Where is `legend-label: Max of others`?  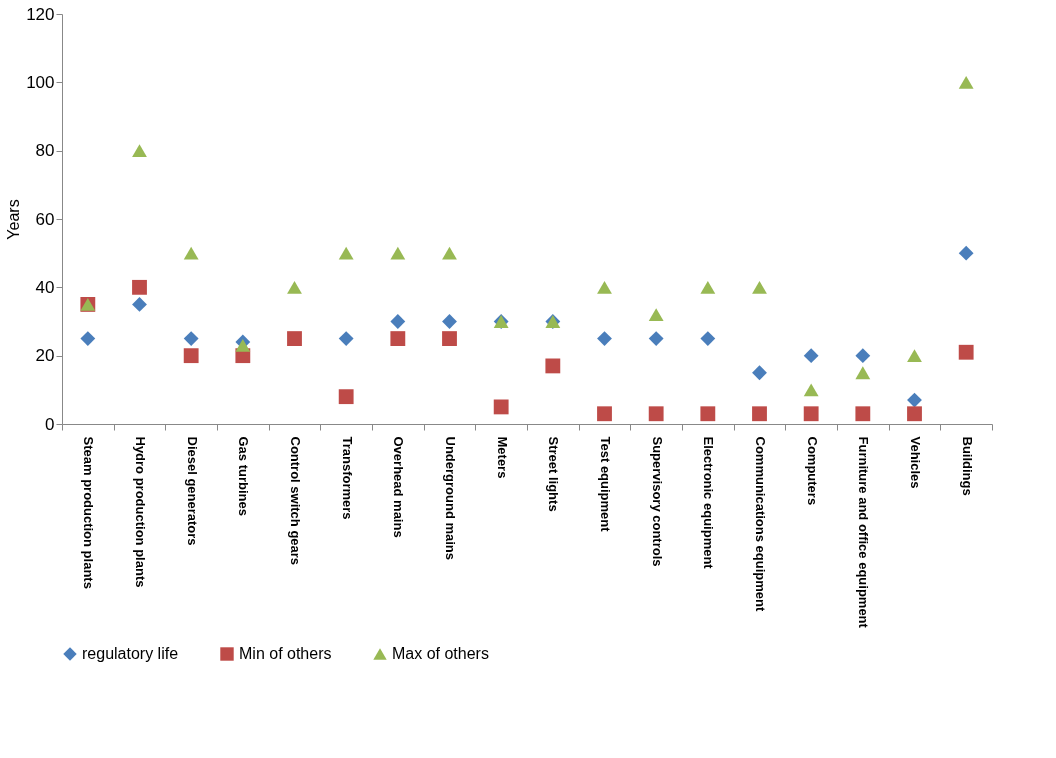 legend-label: Max of others is located at coordinates (440, 653).